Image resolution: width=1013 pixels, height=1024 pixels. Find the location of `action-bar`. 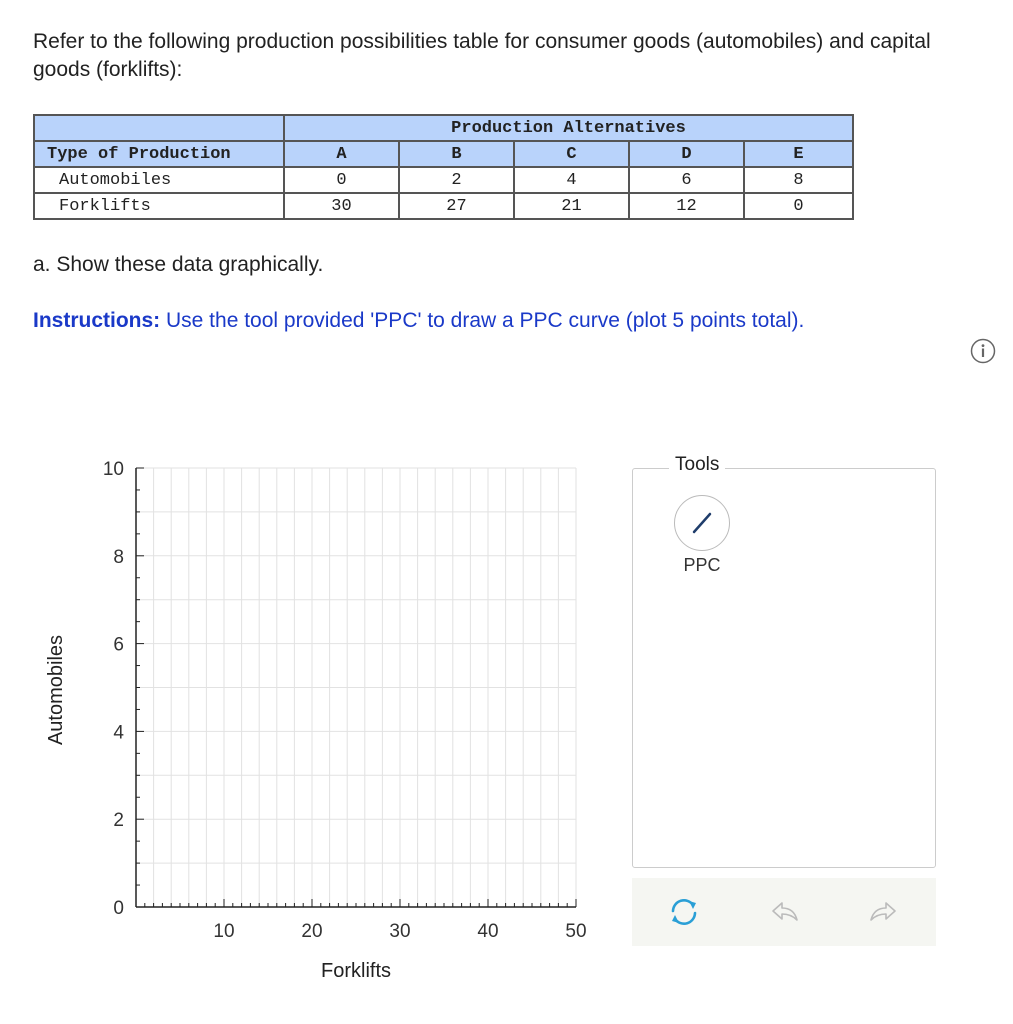

action-bar is located at coordinates (784, 912).